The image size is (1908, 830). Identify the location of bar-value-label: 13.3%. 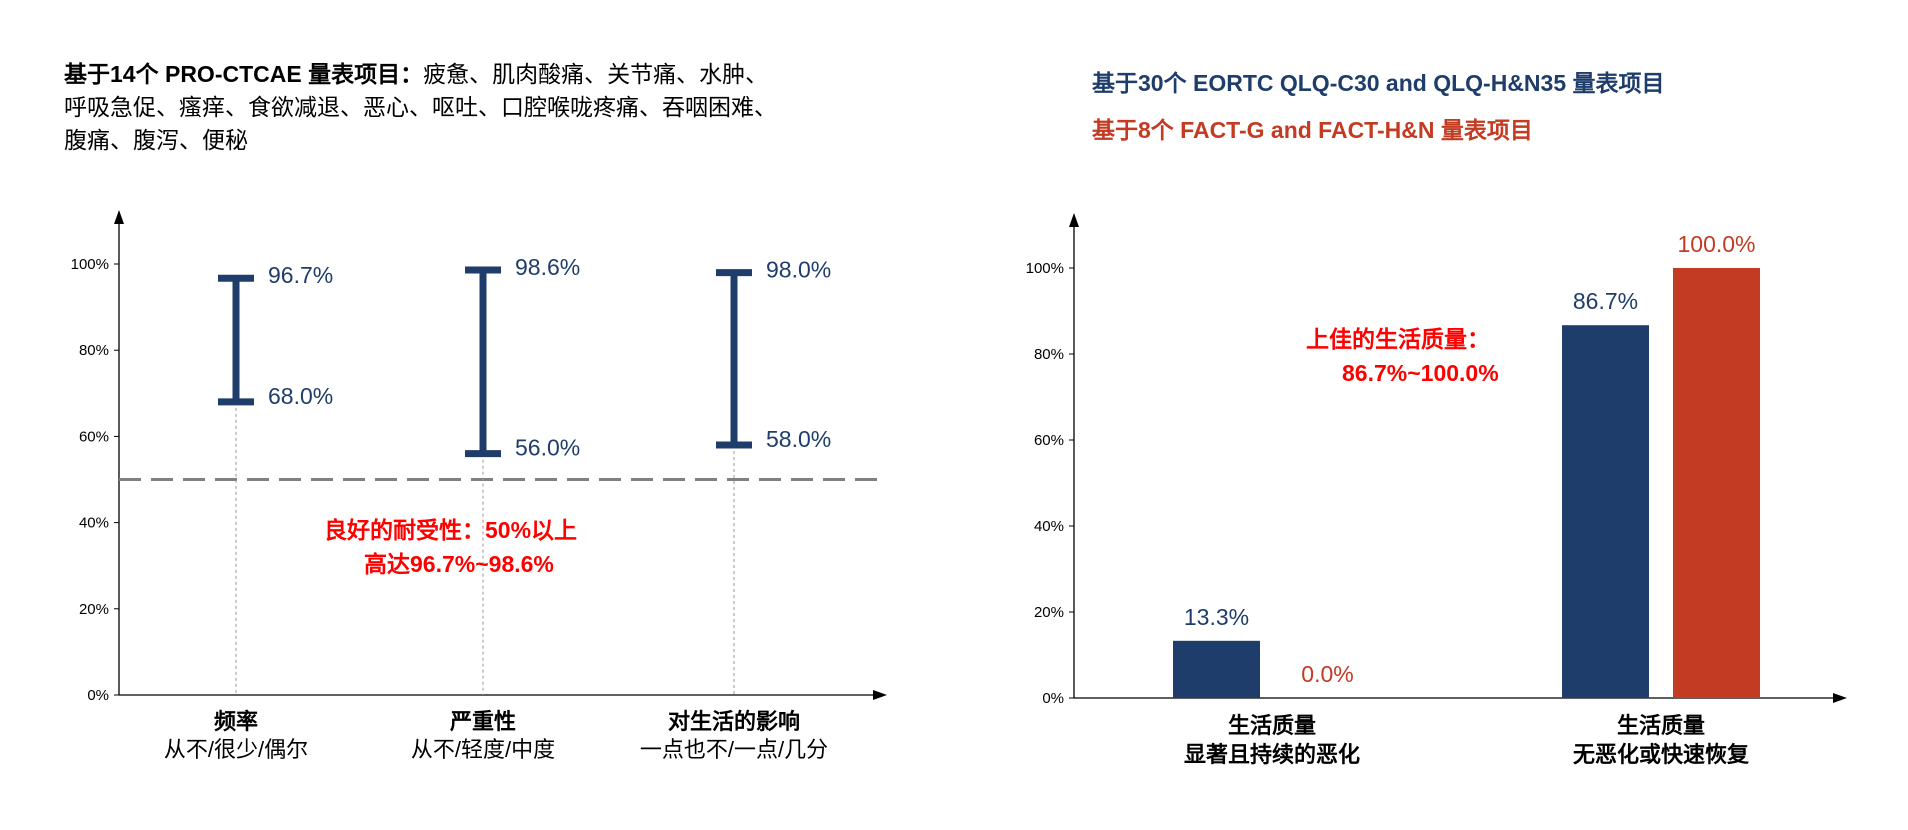
(1216, 617).